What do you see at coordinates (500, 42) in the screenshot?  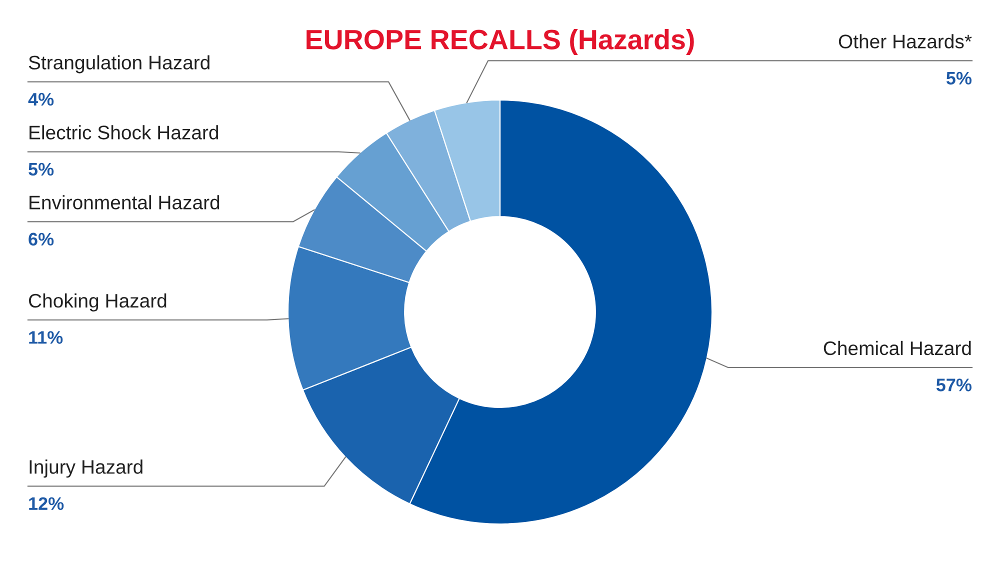 I see `chart-title: EUROPE RECALLS (Hazards)` at bounding box center [500, 42].